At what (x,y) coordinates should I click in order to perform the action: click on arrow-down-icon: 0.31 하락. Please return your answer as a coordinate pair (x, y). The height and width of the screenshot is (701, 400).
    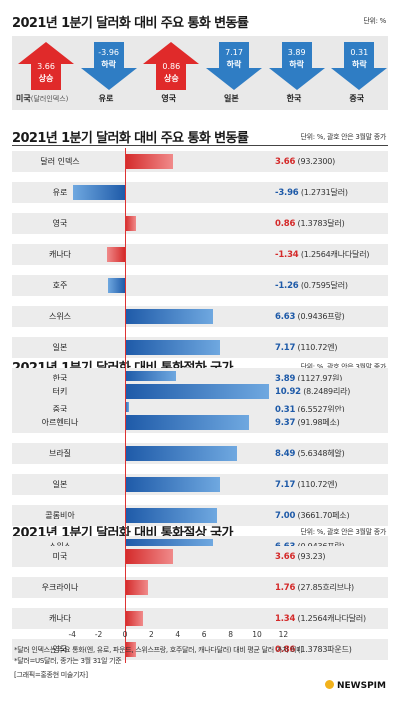
    Looking at the image, I should click on (359, 66).